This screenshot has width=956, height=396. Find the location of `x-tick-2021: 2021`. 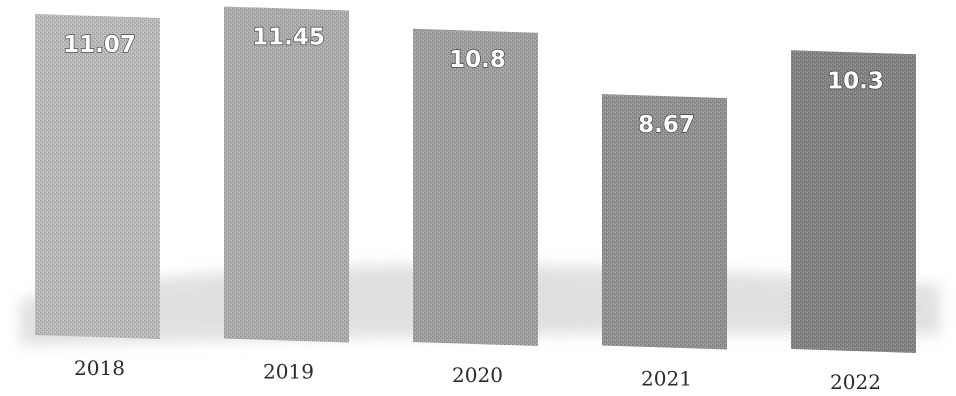

x-tick-2021: 2021 is located at coordinates (666, 379).